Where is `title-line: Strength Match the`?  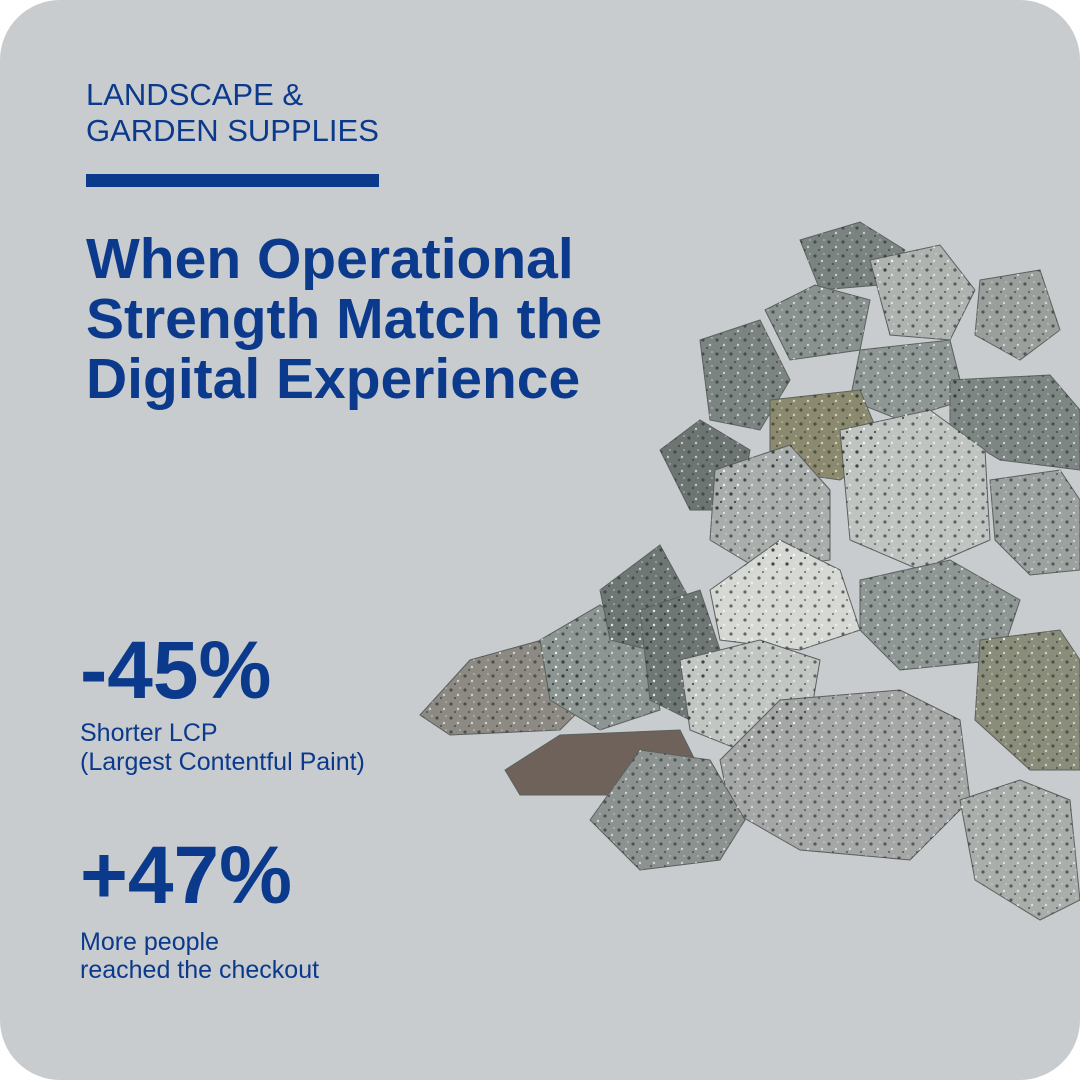
title-line: Strength Match the is located at coordinates (344, 319).